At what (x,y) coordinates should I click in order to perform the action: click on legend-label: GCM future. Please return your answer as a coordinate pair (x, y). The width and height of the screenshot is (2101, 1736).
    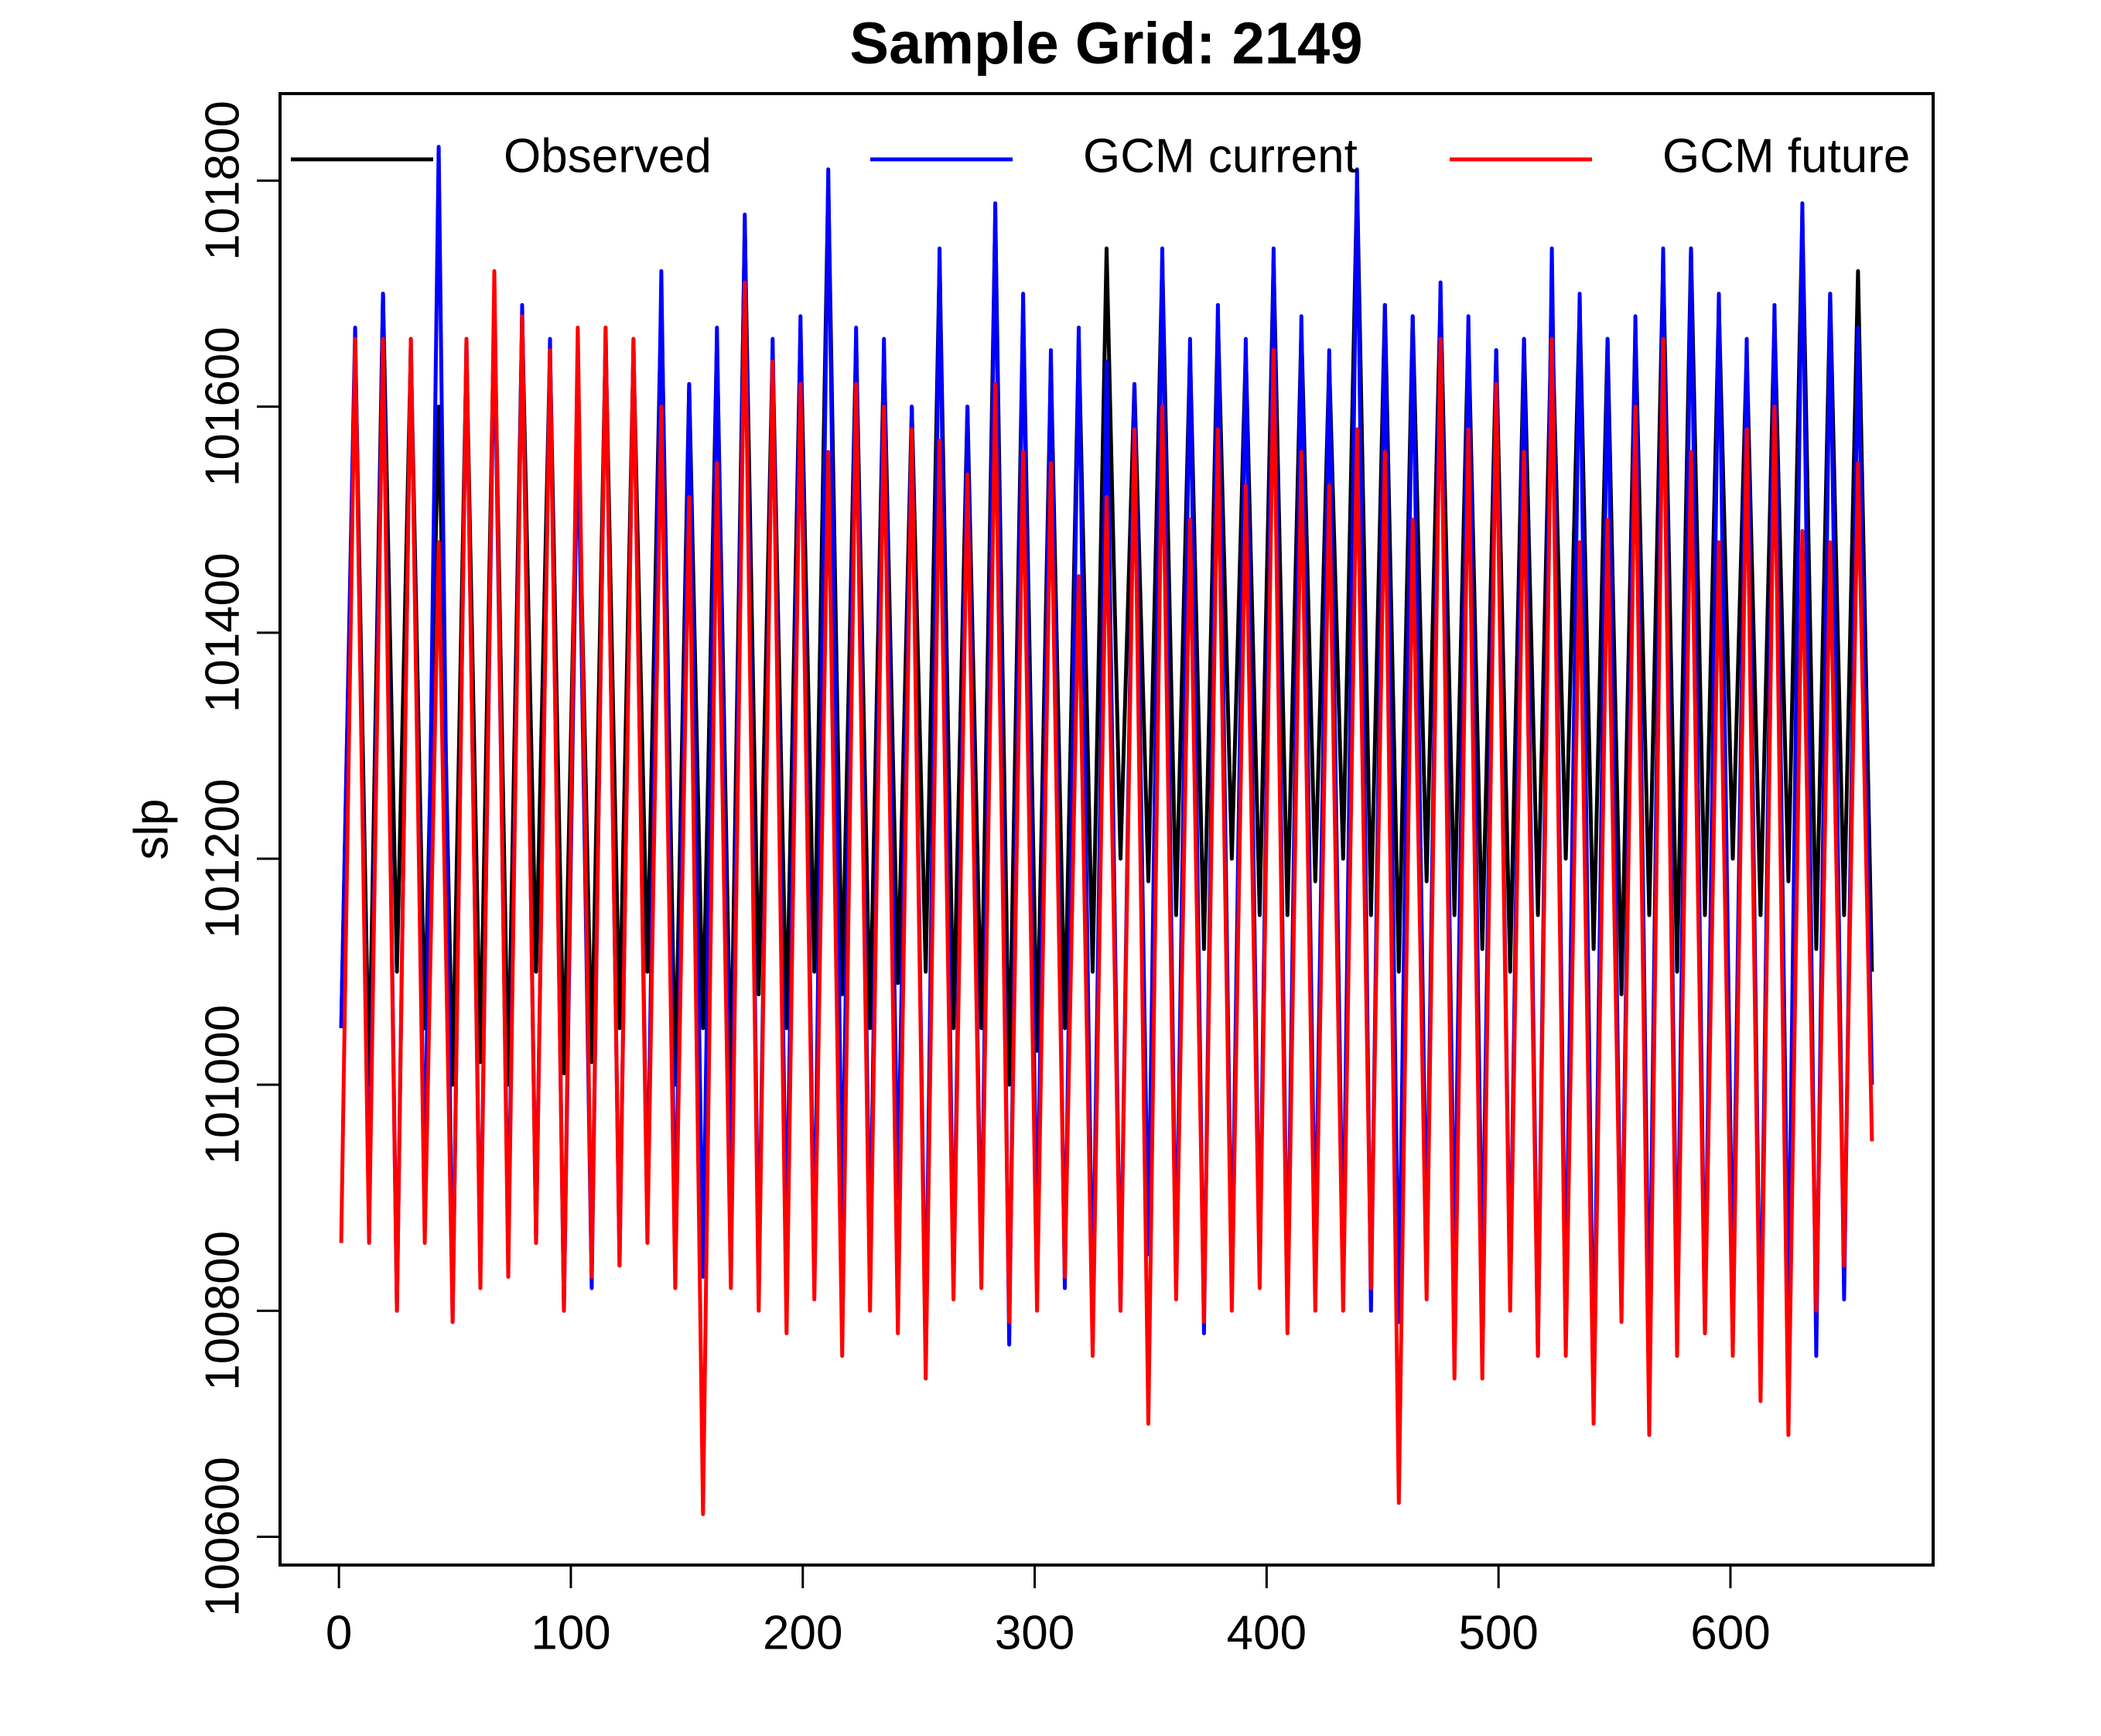
    Looking at the image, I should click on (1786, 156).